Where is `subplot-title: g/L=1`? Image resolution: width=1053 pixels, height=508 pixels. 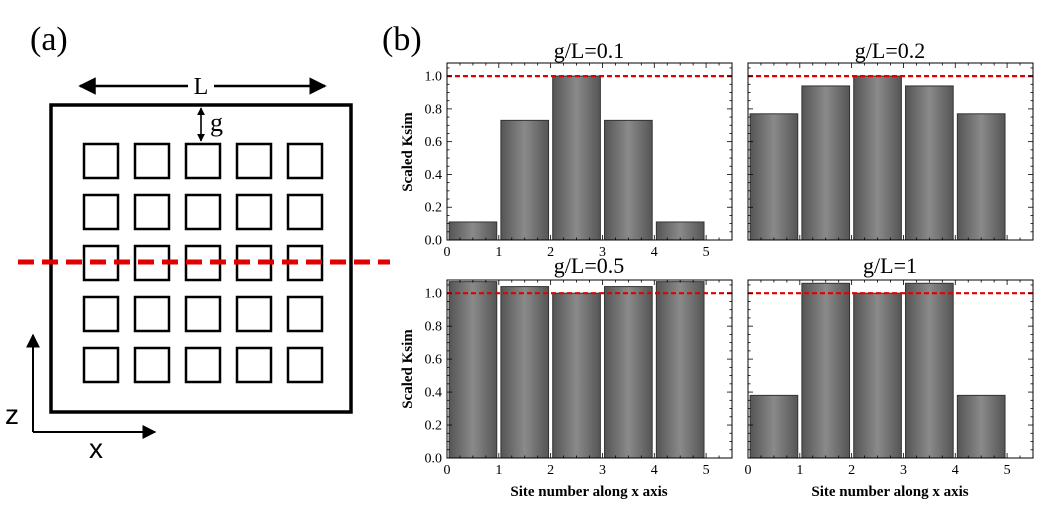 subplot-title: g/L=1 is located at coordinates (890, 265).